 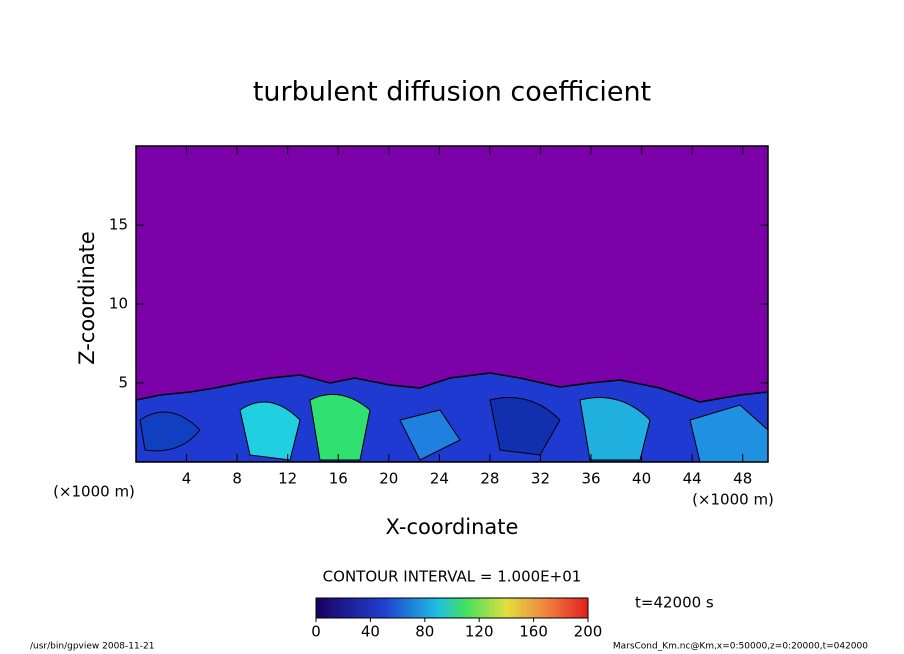 What do you see at coordinates (452, 577) in the screenshot?
I see `contour-interval: CONTOUR INTERVAL = 1.000E+01` at bounding box center [452, 577].